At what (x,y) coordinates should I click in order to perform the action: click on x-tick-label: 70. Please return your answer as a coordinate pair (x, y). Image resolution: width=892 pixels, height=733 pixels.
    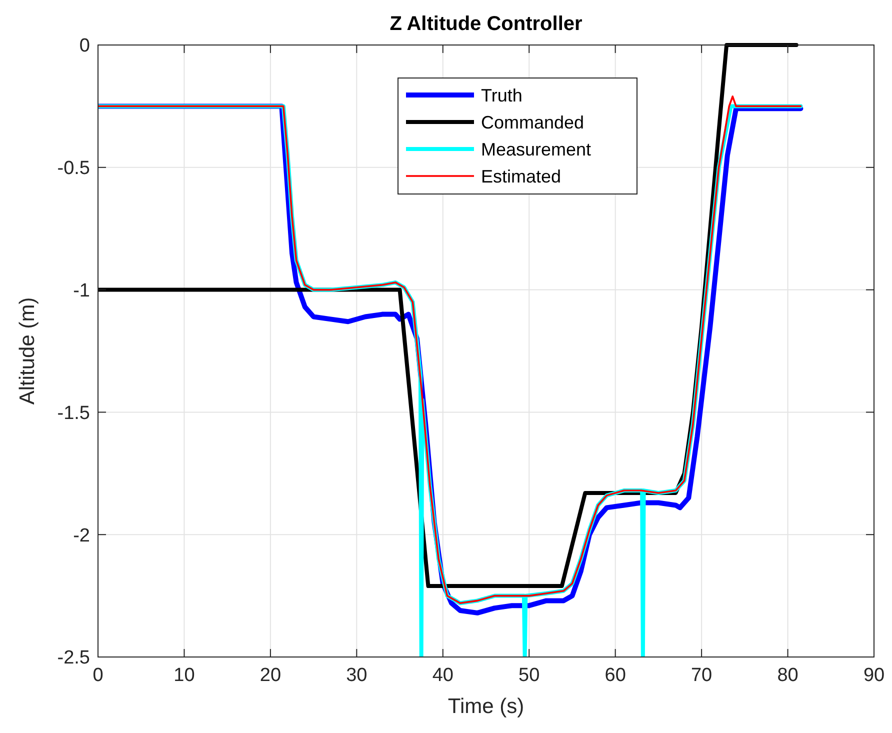
    Looking at the image, I should click on (701, 675).